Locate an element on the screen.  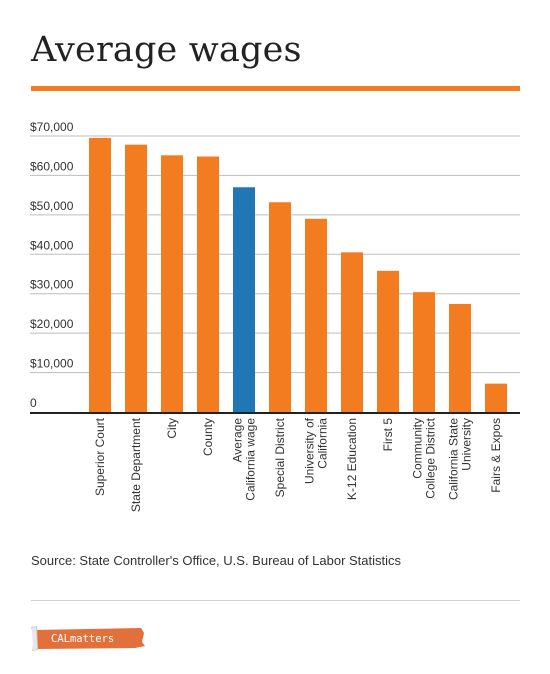
calmatters-logo: CALmatters is located at coordinates (89, 638).